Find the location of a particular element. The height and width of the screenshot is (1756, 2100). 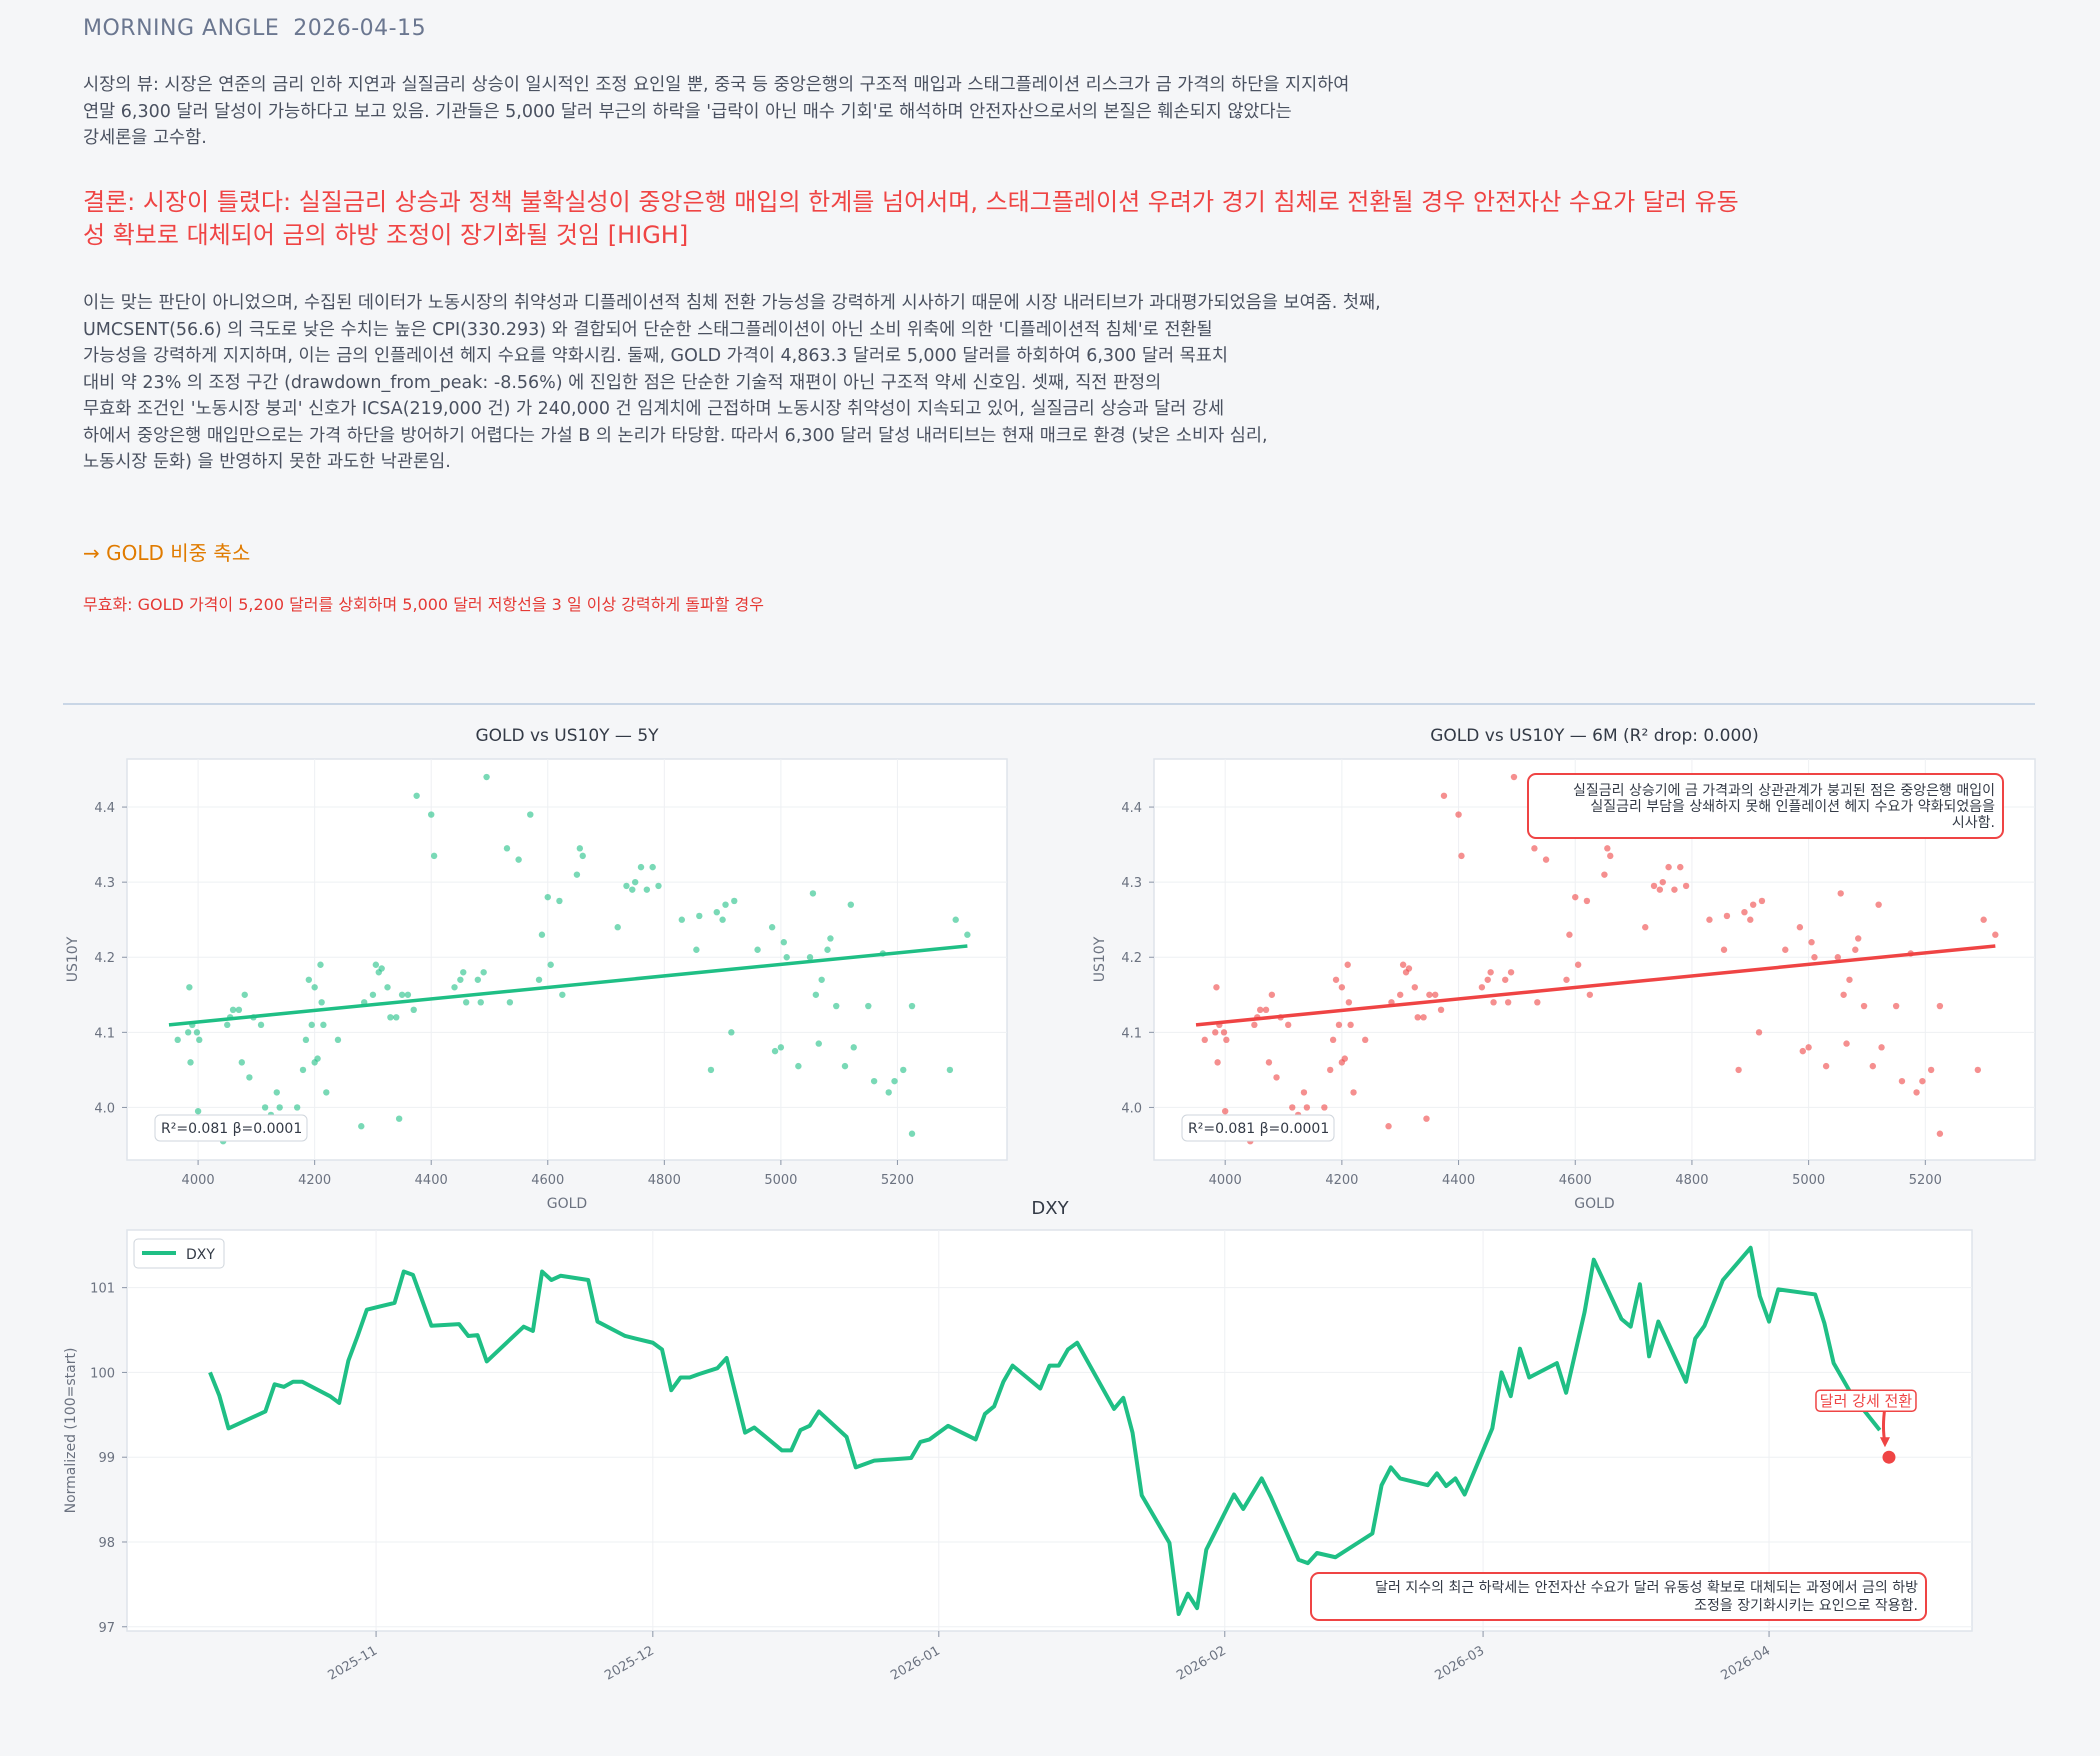

x-tick-label: 4000 is located at coordinates (198, 1180).